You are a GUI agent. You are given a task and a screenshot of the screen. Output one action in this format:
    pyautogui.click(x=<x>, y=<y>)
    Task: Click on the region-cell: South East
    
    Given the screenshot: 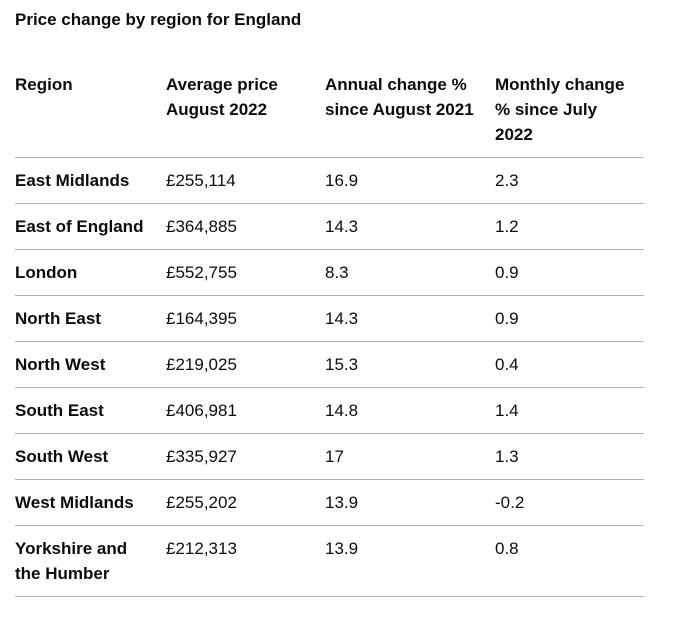 What is the action you would take?
    pyautogui.click(x=90, y=410)
    